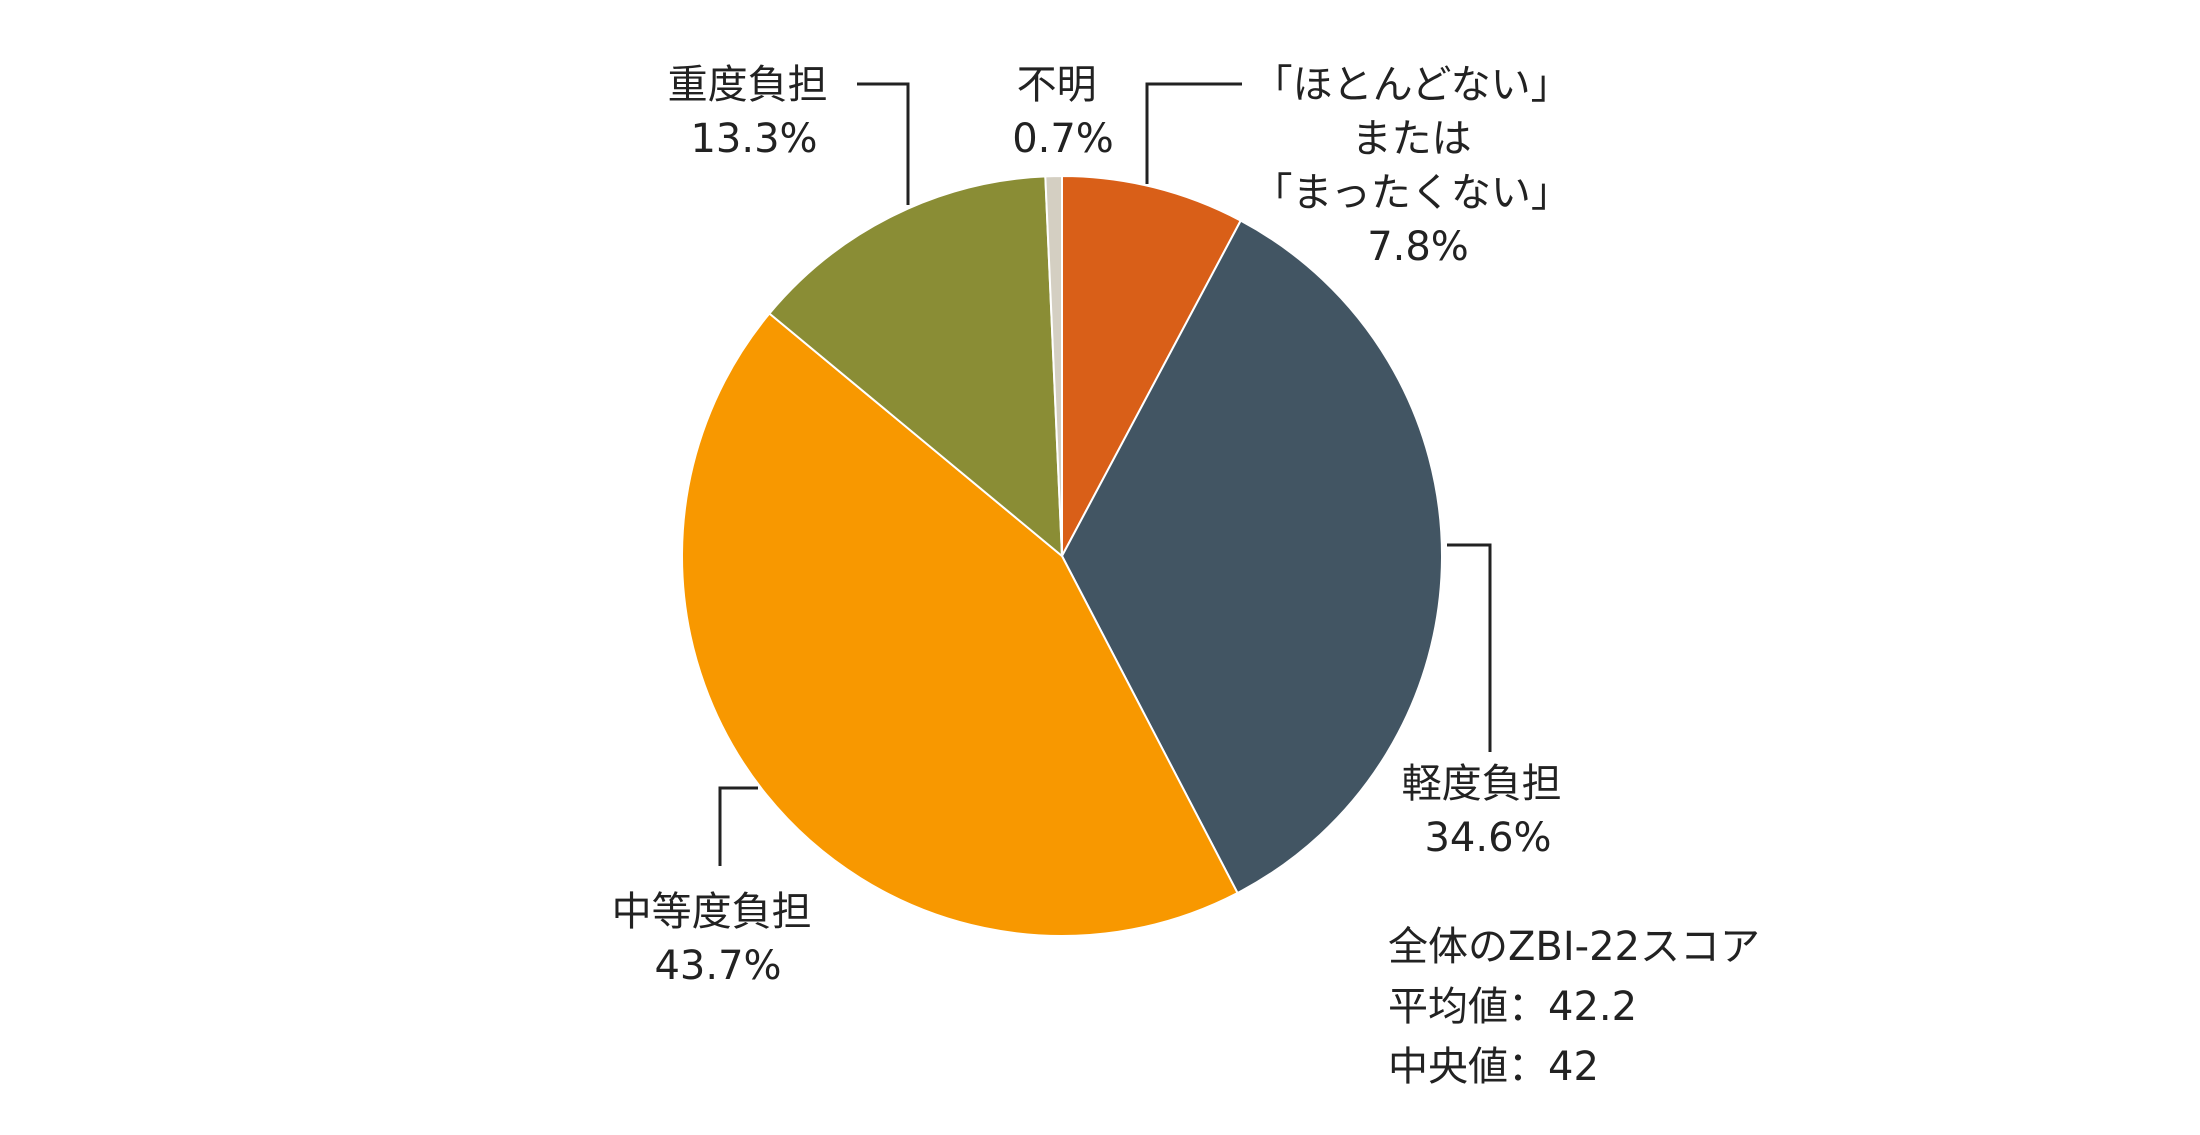 The image size is (2200, 1135). I want to click on score-annotation: 全体のZBI-22スコア 平均値：42.2 中央値：42, so click(1580, 1007).